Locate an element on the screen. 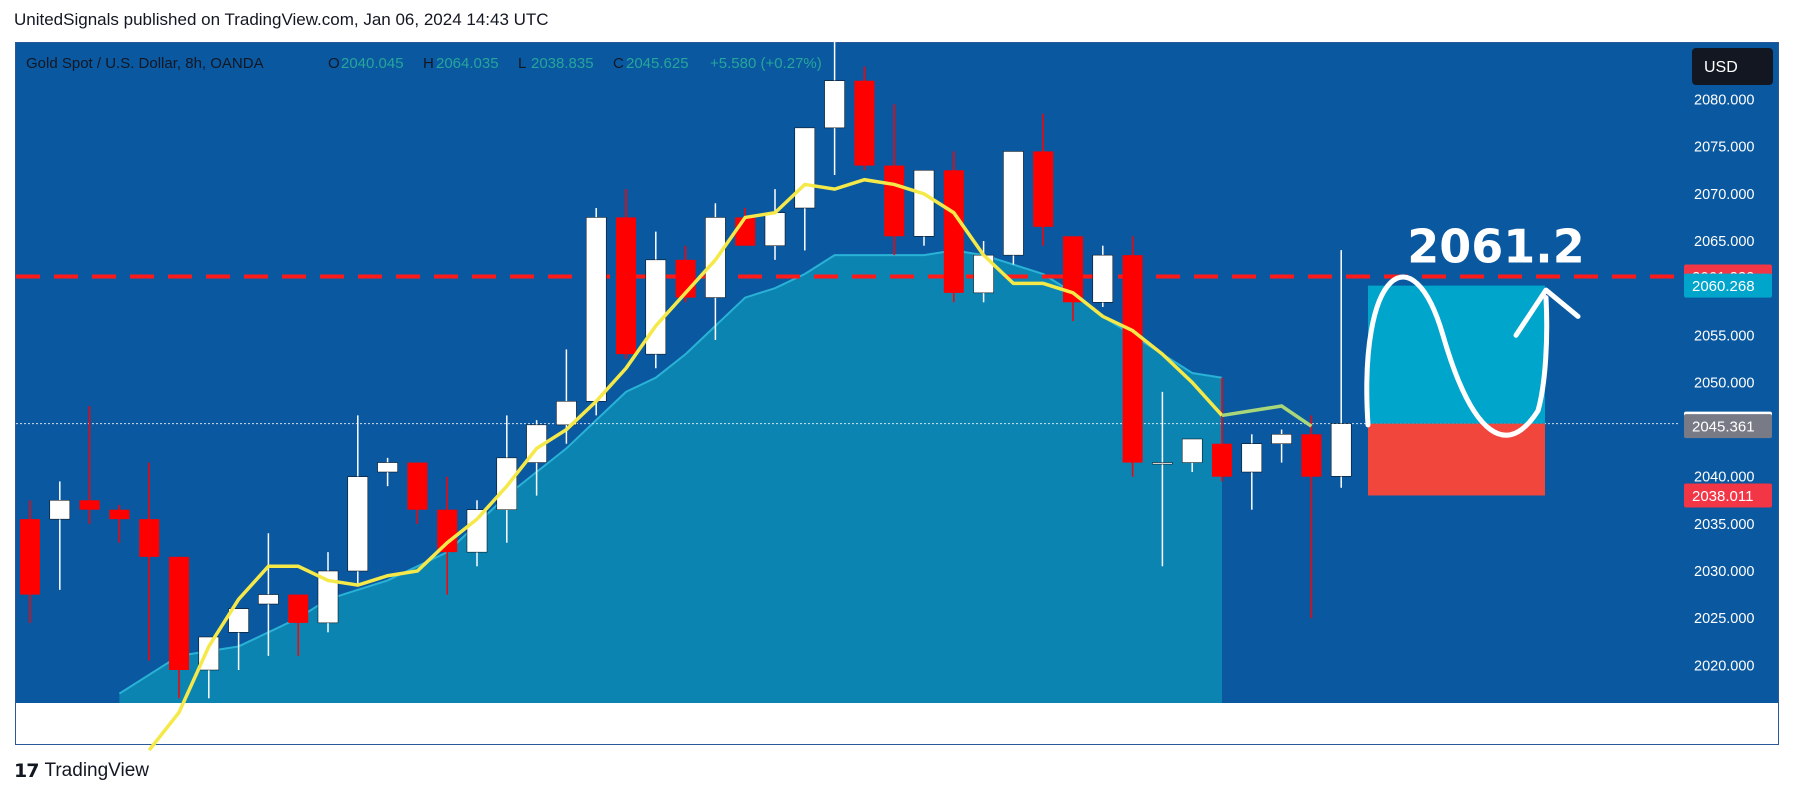  ema-fast-tail is located at coordinates (1267, 416).